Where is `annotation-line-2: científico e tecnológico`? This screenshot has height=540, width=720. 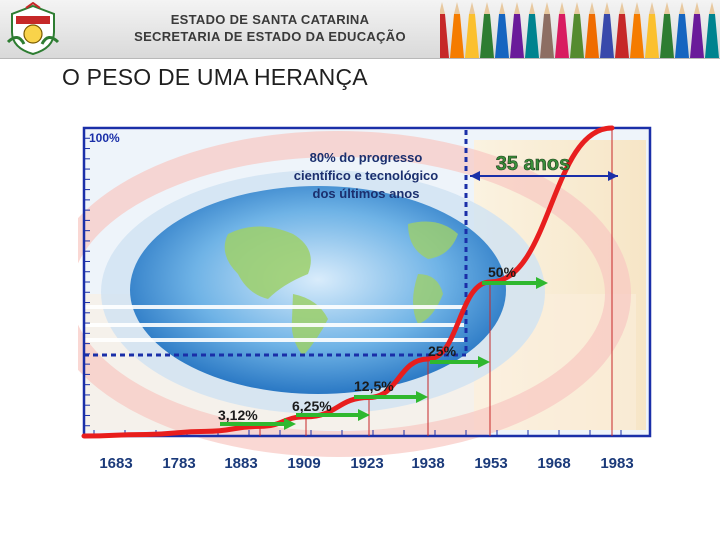 annotation-line-2: científico e tecnológico is located at coordinates (366, 175).